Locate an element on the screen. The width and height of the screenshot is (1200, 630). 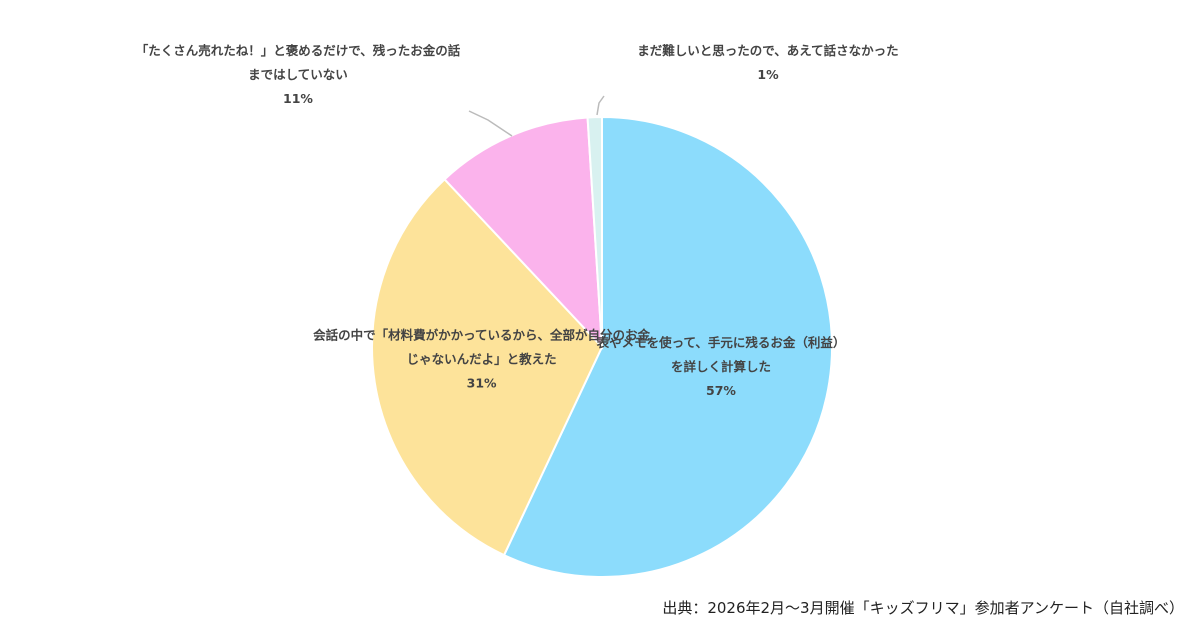
slice-3-label-line-2: まではしていない is located at coordinates (298, 74).